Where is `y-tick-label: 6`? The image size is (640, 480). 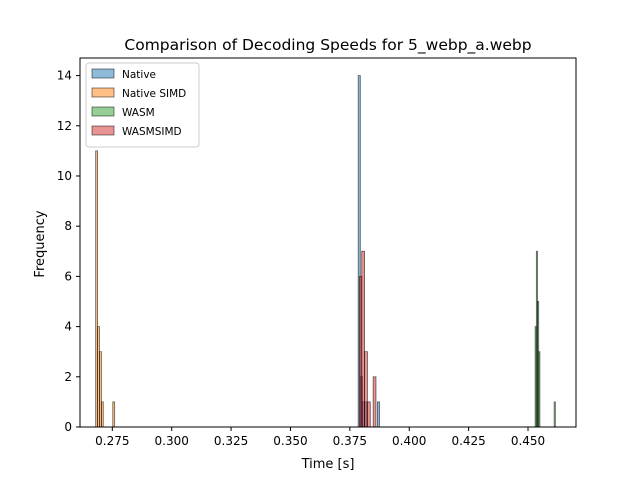 y-tick-label: 6 is located at coordinates (68, 276).